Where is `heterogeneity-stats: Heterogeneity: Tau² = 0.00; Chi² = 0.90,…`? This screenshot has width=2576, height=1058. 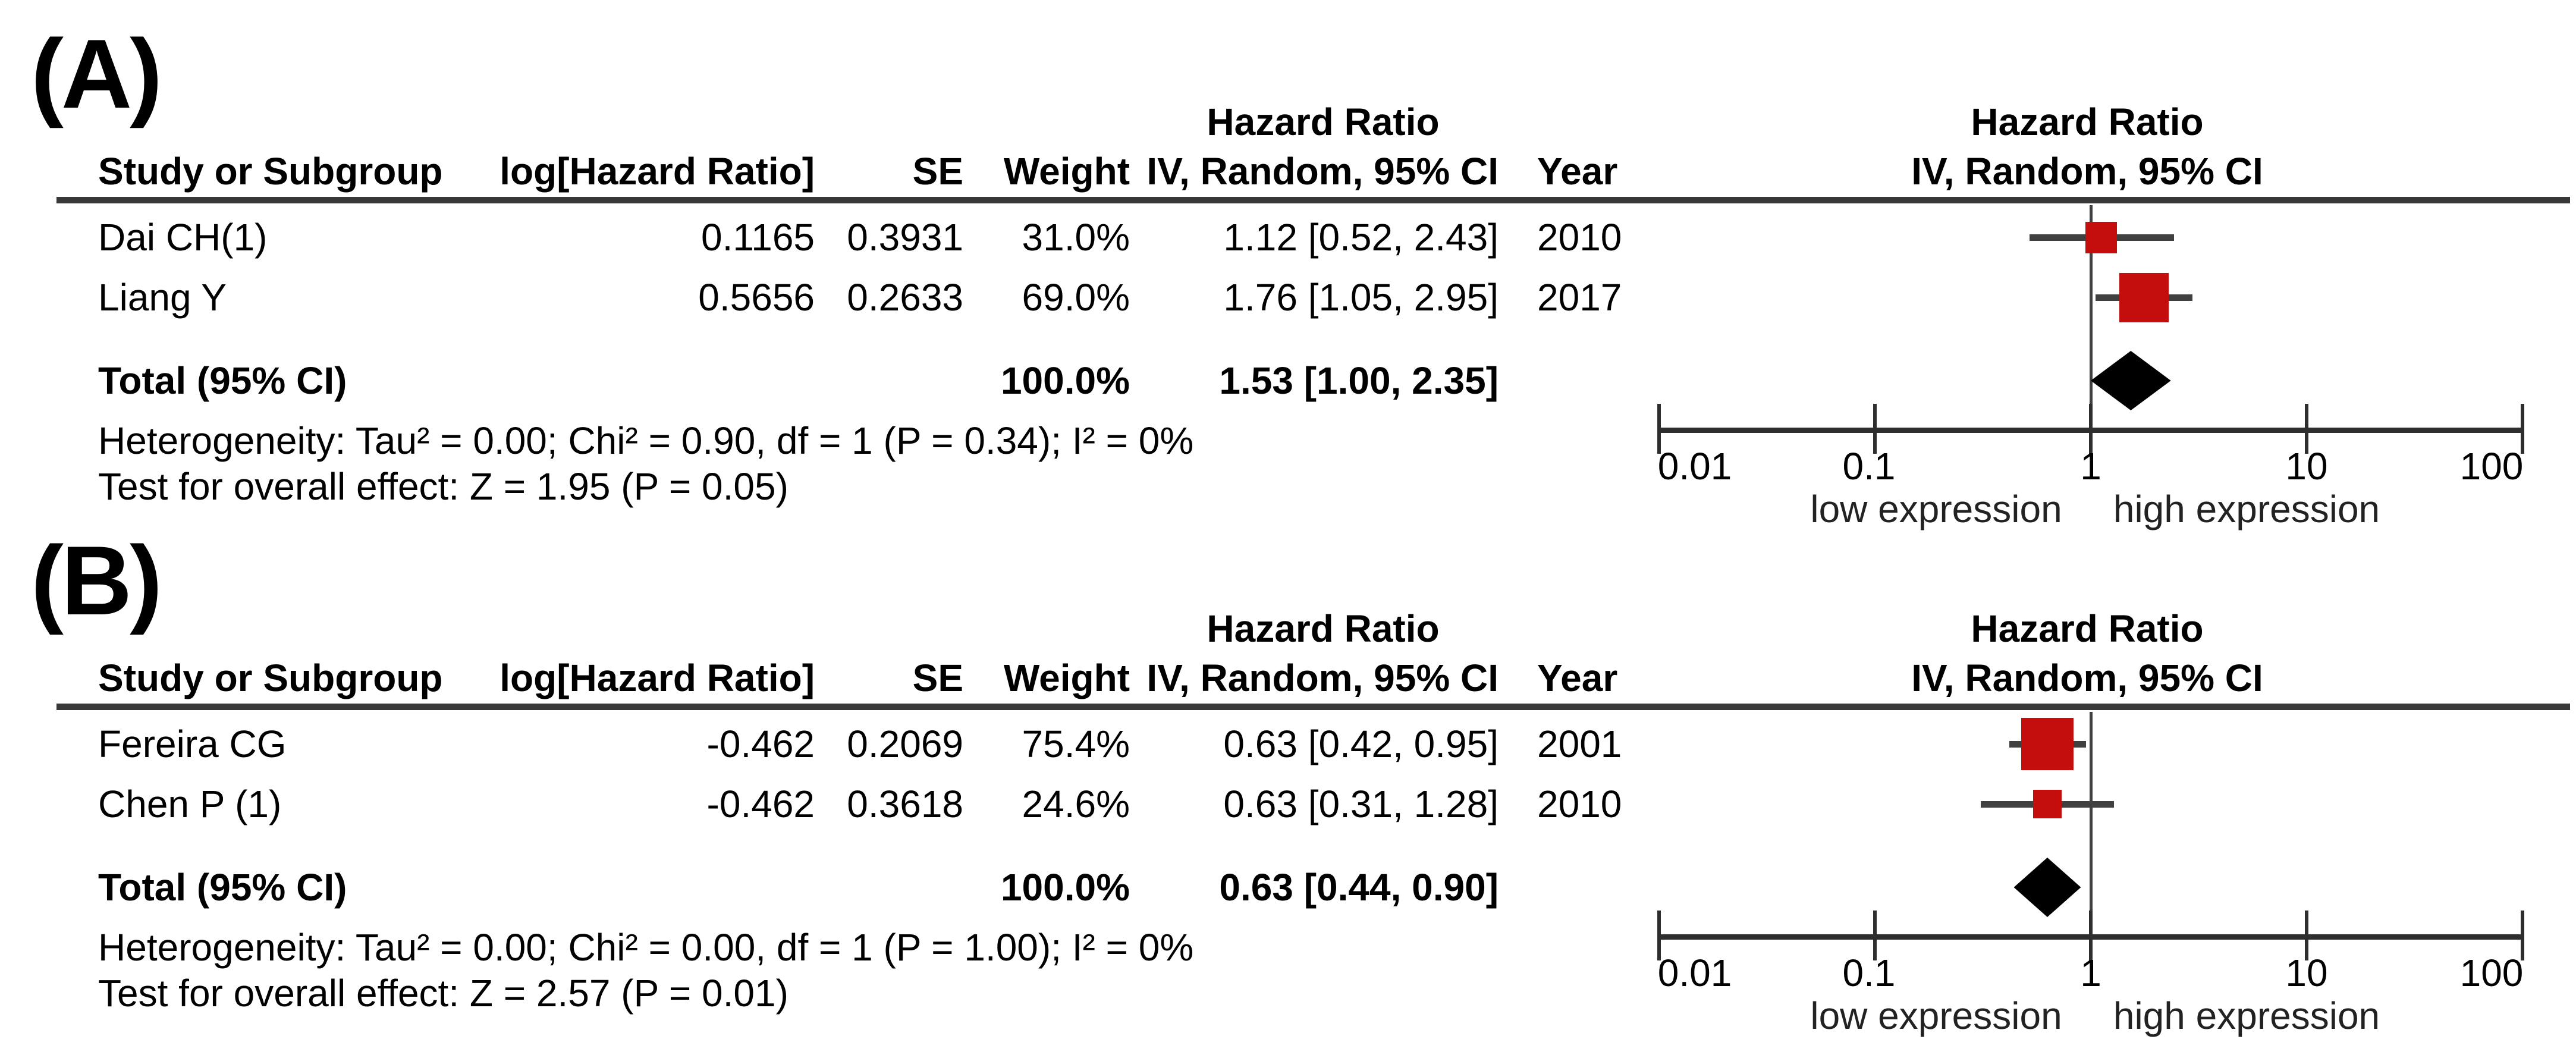
heterogeneity-stats: Heterogeneity: Tau² = 0.00; Chi² = 0.90,… is located at coordinates (646, 440).